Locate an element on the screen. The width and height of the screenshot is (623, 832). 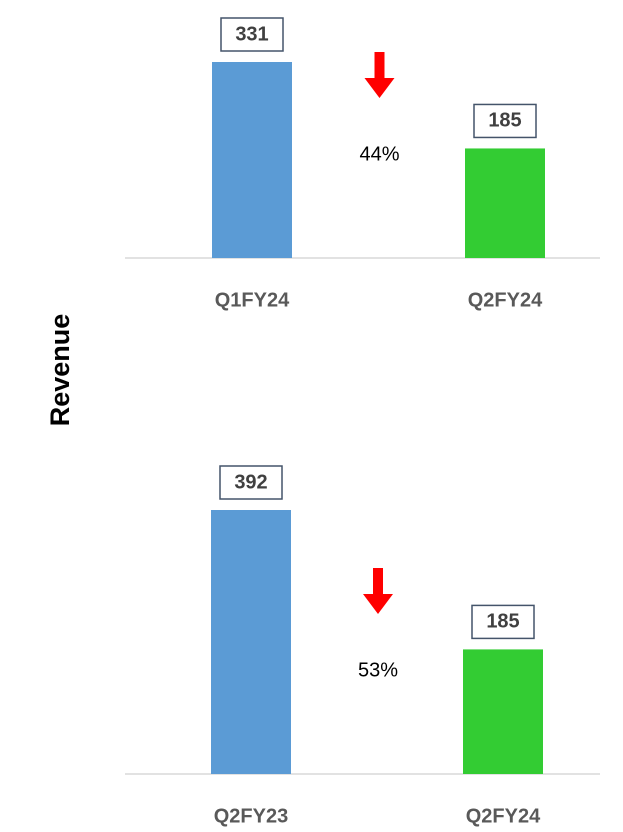
value-label: 392 is located at coordinates (250, 482).